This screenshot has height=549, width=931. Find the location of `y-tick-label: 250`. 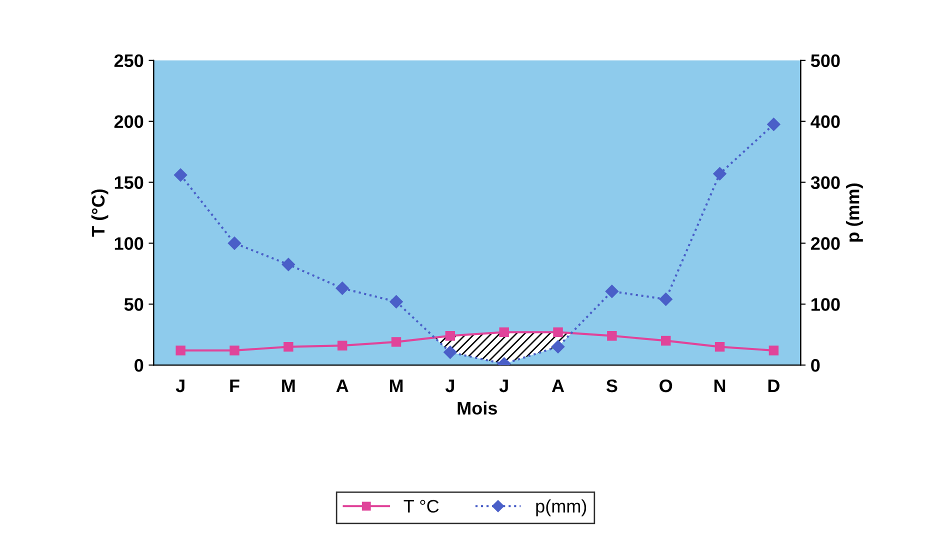

y-tick-label: 250 is located at coordinates (129, 61).